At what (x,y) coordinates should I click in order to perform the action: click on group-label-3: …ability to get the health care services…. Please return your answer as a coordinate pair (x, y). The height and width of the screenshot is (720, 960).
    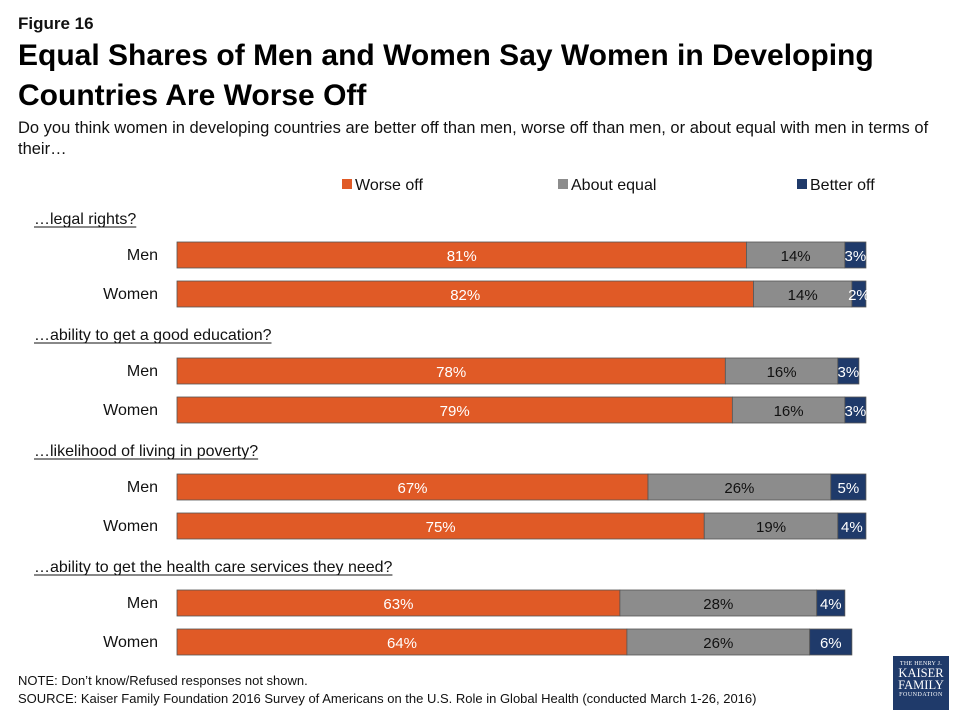
    Looking at the image, I should click on (213, 567).